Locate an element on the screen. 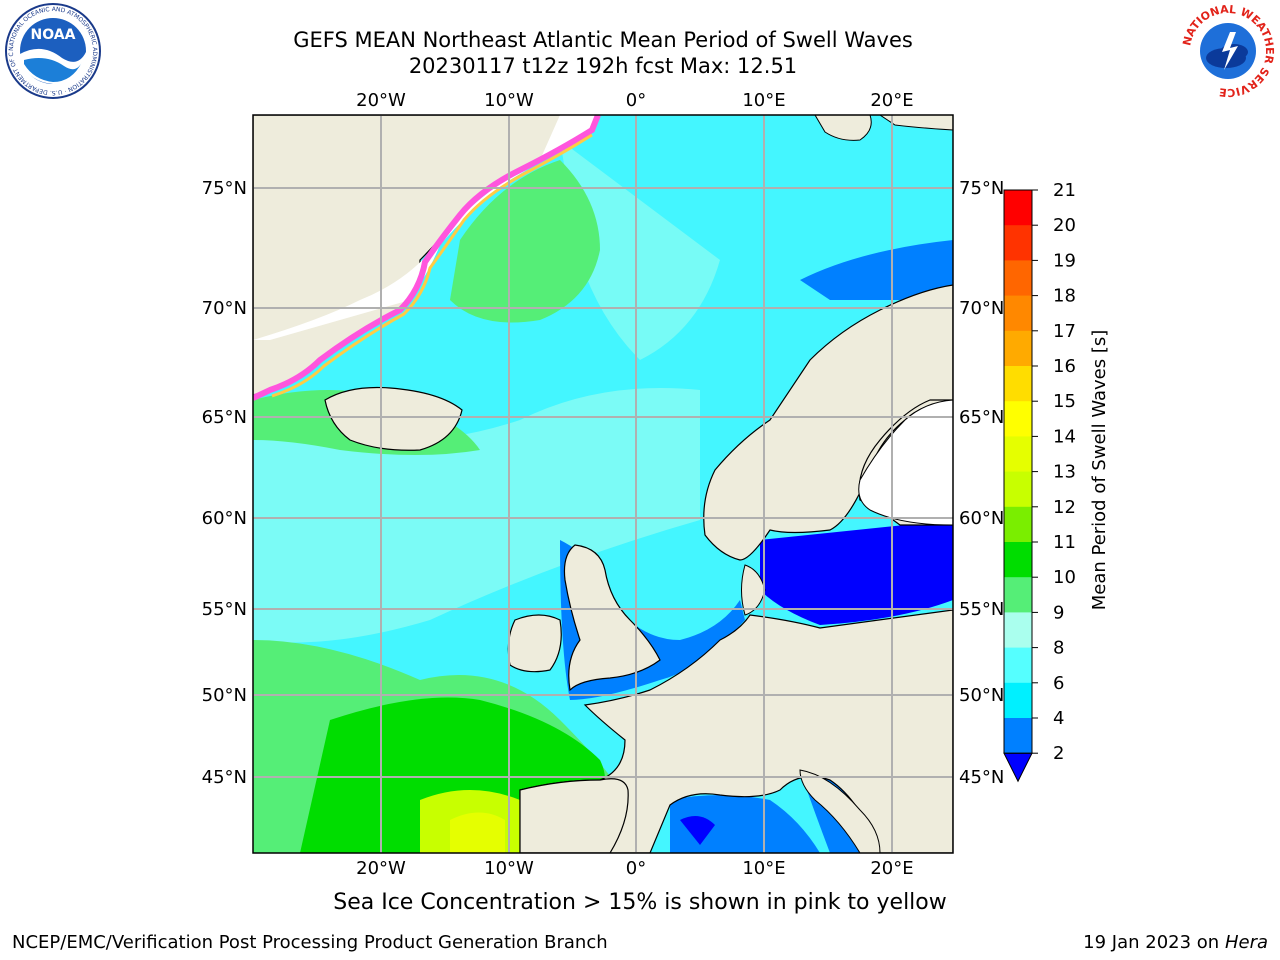  lat-tick-right: 60°N is located at coordinates (981, 518).